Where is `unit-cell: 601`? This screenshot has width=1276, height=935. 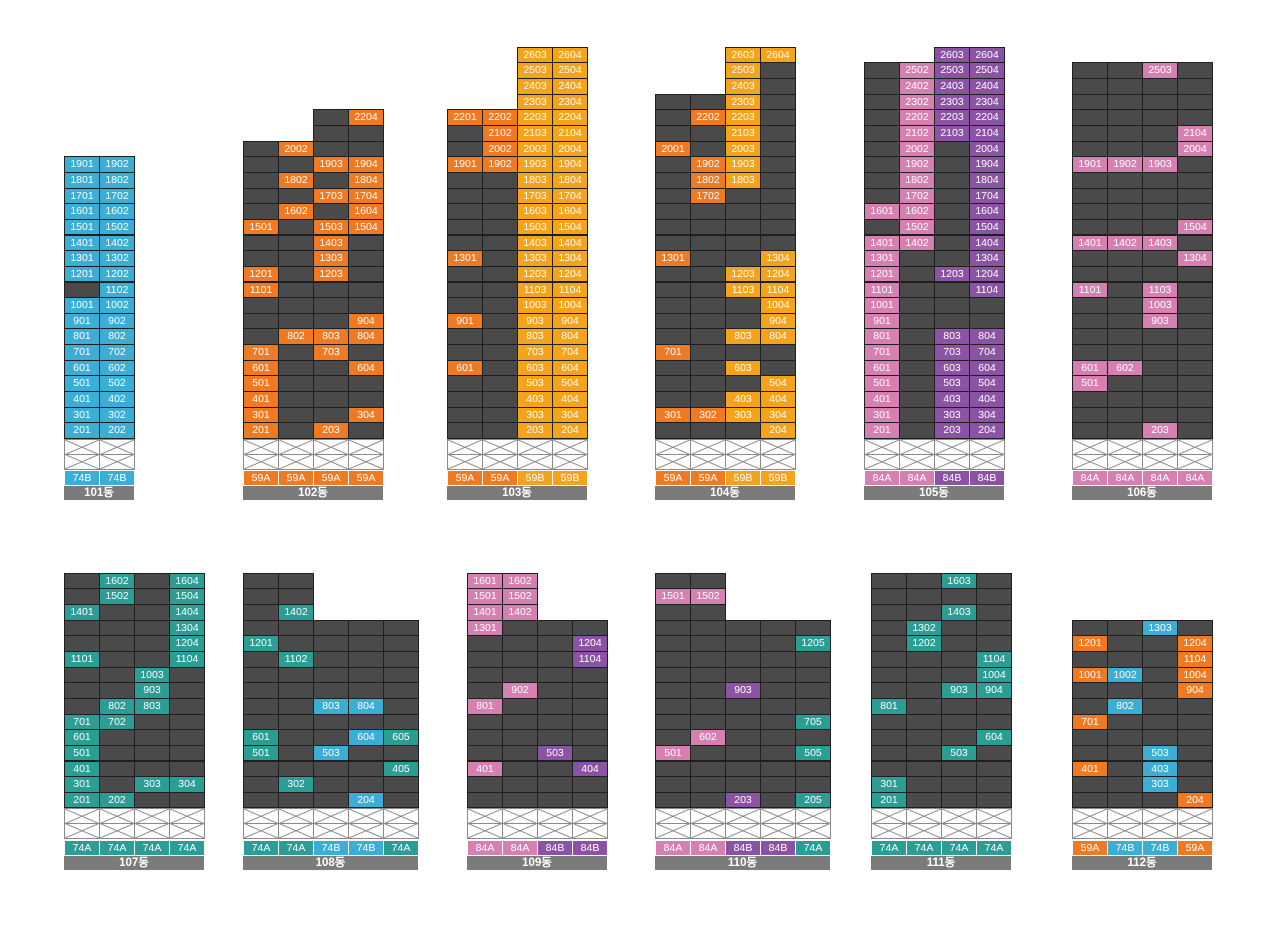
unit-cell: 601 is located at coordinates (1090, 368).